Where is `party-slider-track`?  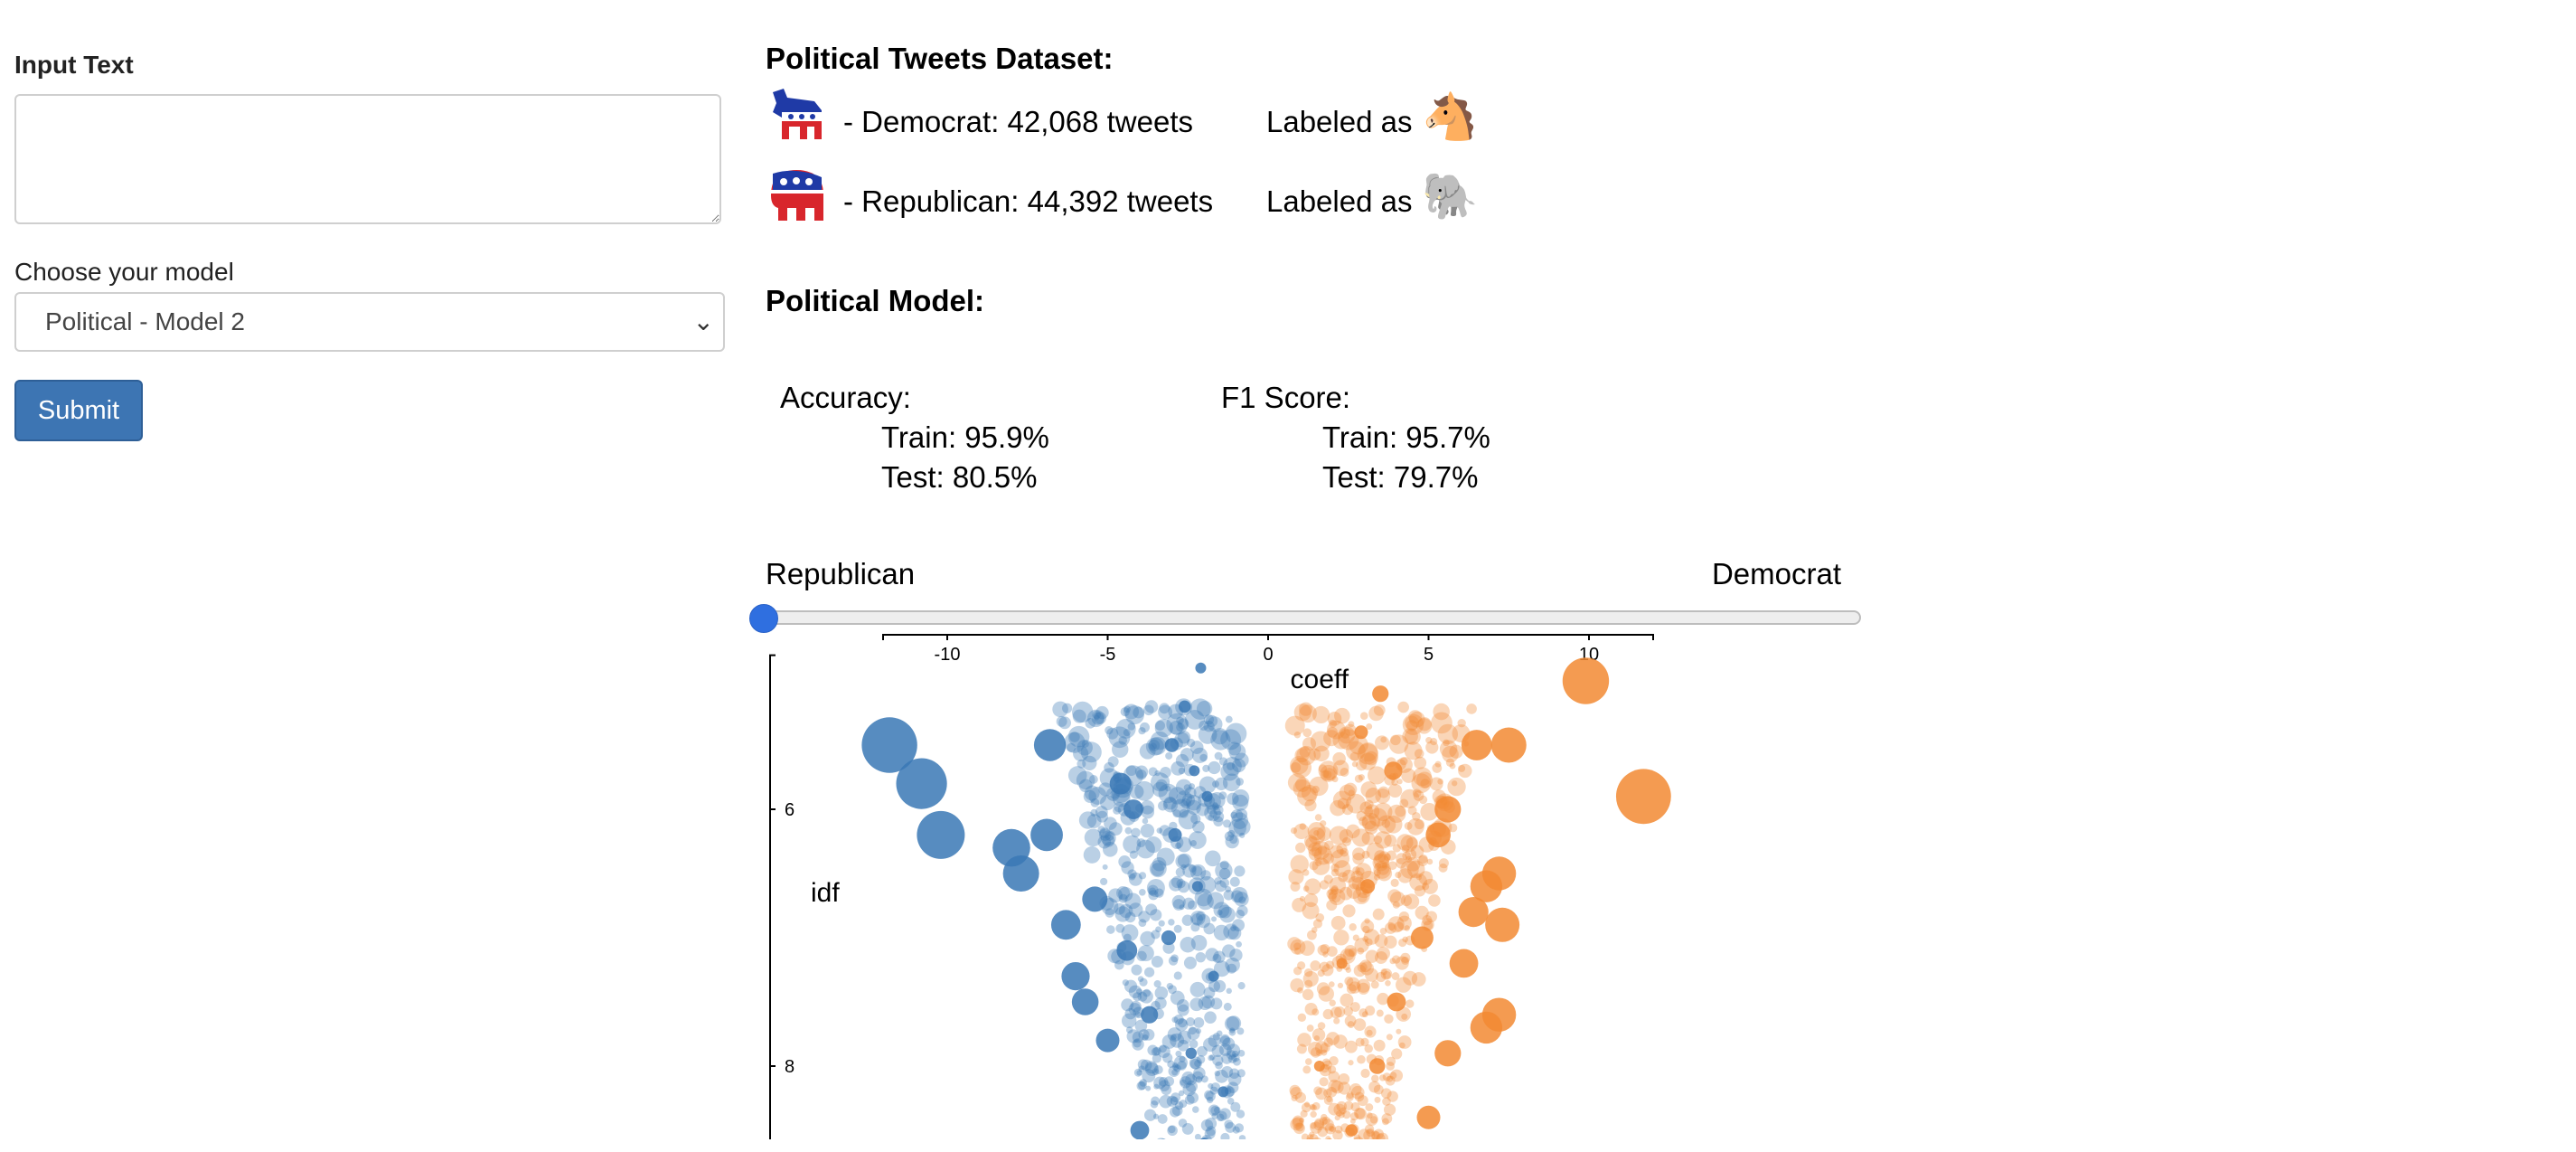
party-slider-track is located at coordinates (1309, 617).